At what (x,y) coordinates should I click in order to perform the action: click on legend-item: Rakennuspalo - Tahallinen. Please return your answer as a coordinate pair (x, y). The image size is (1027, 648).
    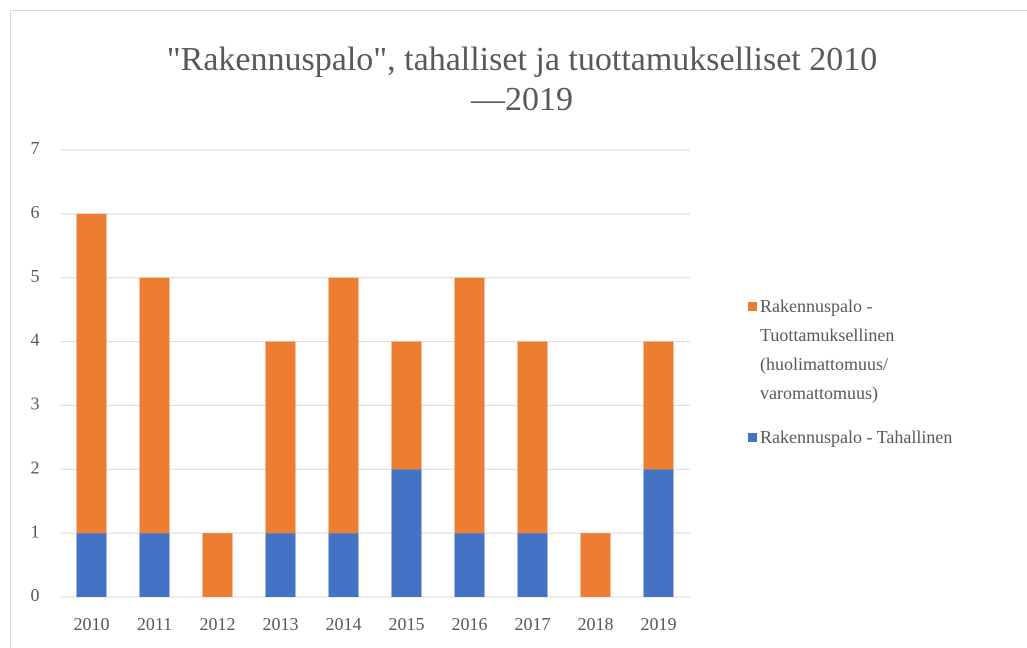
    Looking at the image, I should click on (887, 437).